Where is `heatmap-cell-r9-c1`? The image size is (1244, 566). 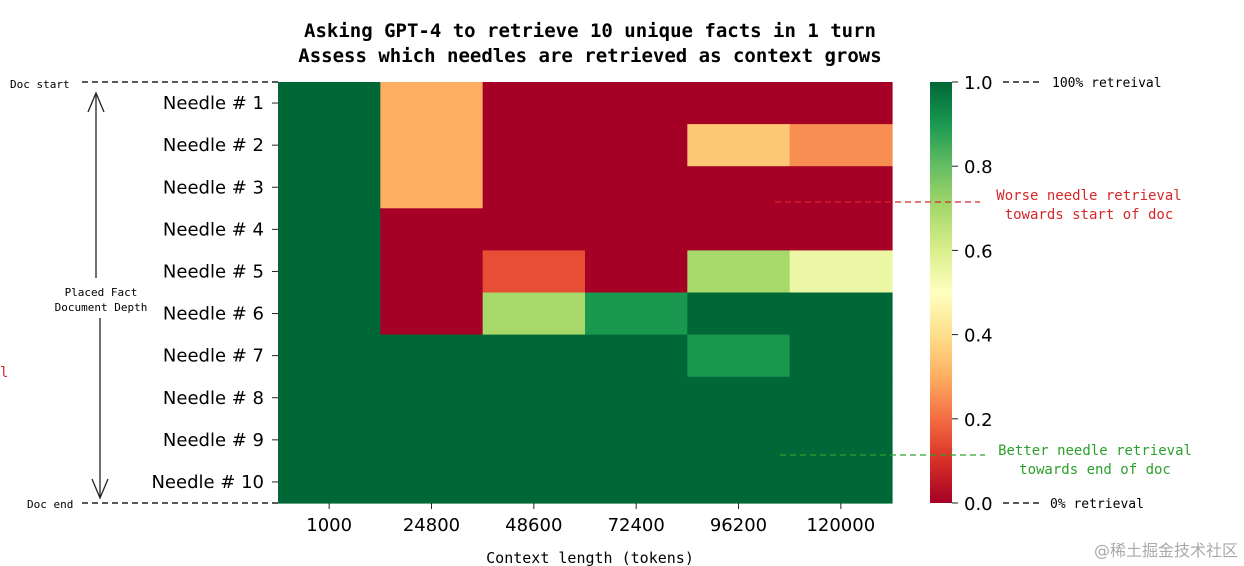
heatmap-cell-r9-c1 is located at coordinates (329, 440).